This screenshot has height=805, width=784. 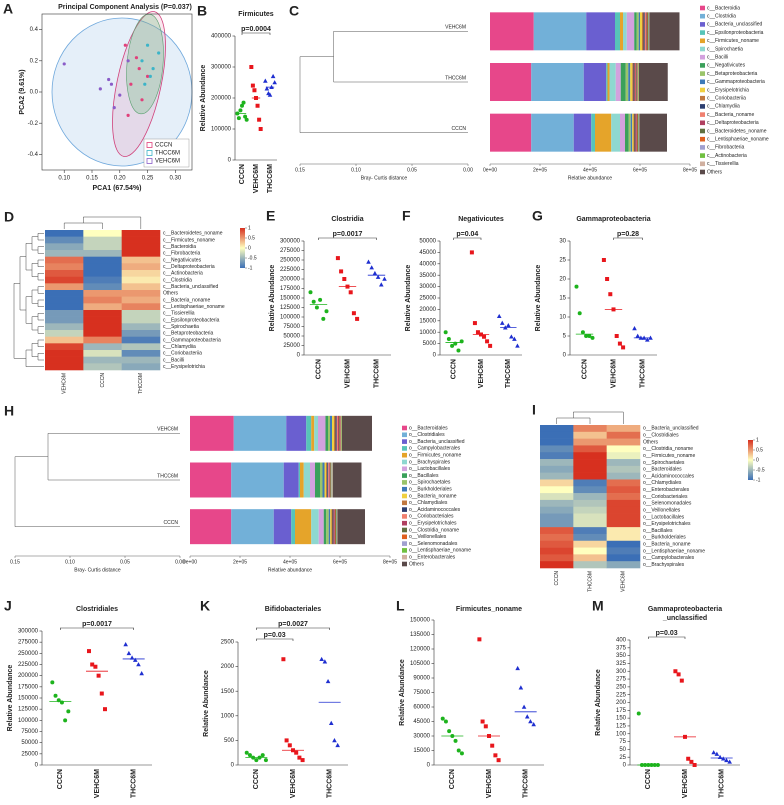 I want to click on column-label: CCCN, so click(x=557, y=578).